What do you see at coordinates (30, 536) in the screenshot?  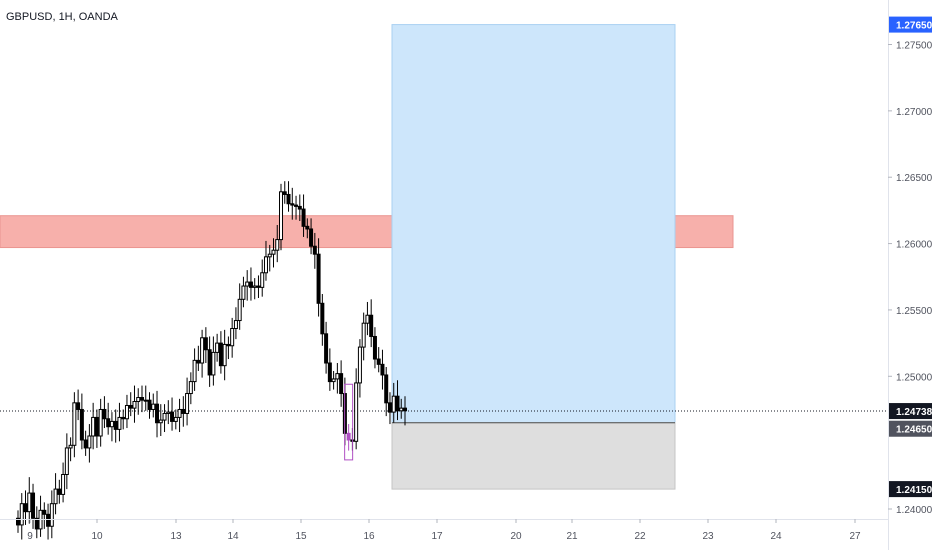 I see `x-tick-label: 9` at bounding box center [30, 536].